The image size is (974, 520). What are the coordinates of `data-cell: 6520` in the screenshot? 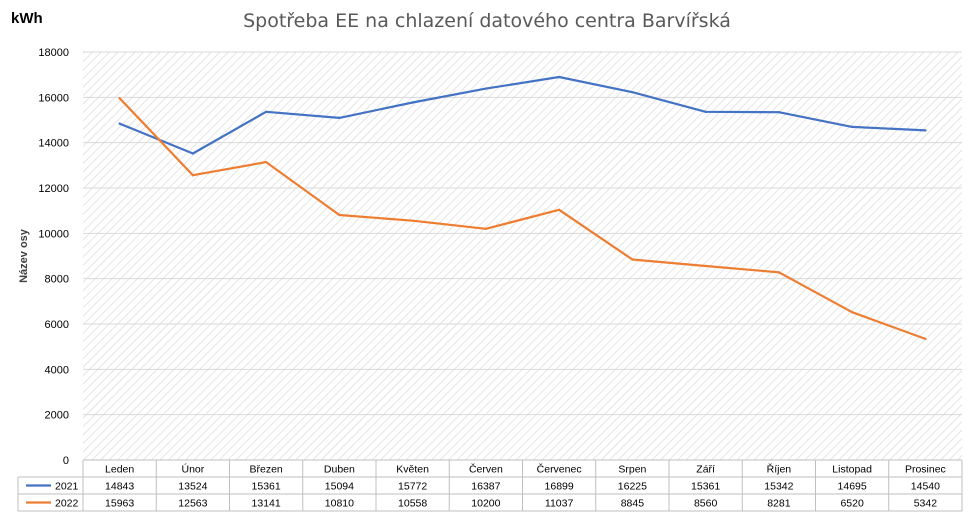 It's located at (852, 504).